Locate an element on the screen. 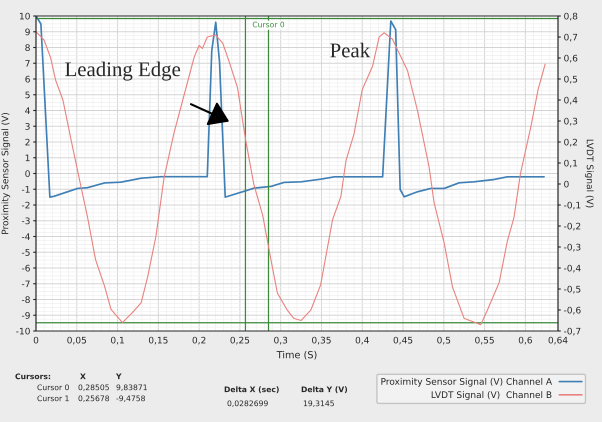 The width and height of the screenshot is (602, 422). y-tick-label: -3 is located at coordinates (26, 220).